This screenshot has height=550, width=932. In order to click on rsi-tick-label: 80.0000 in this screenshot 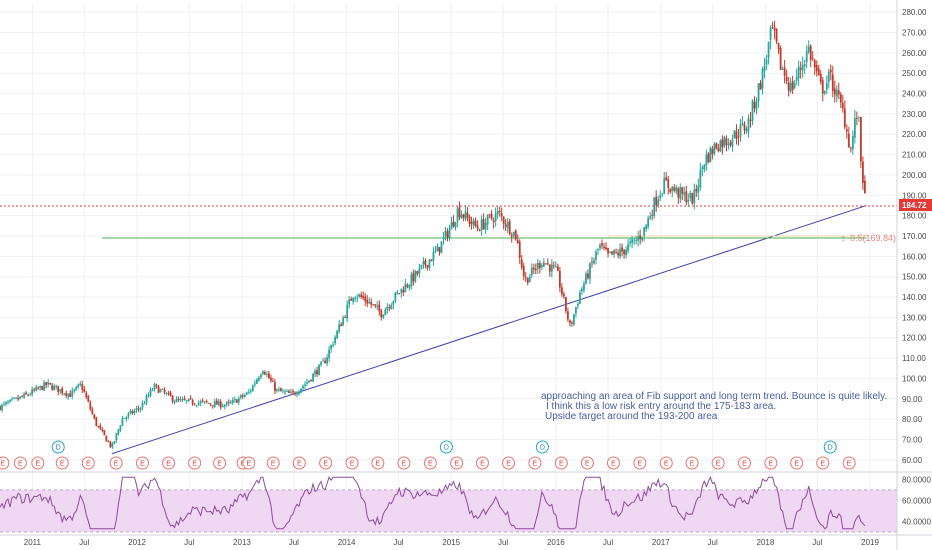, I will do `click(916, 479)`.